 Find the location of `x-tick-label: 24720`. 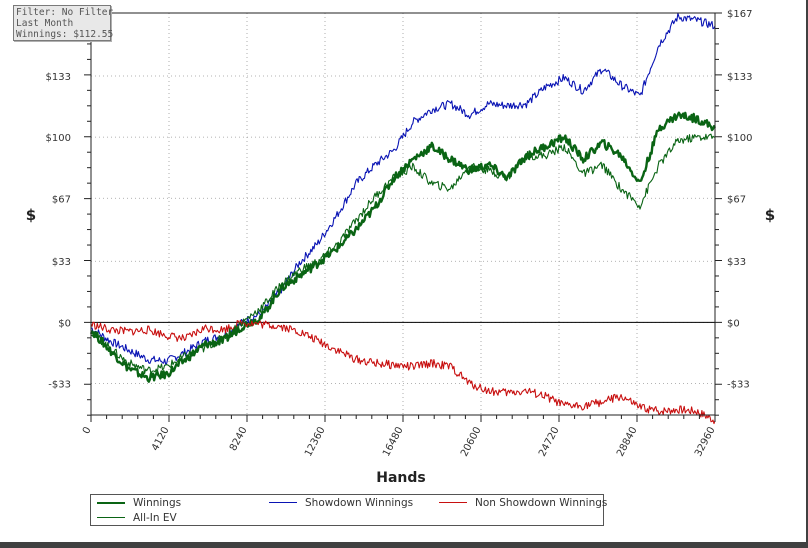

x-tick-label: 24720 is located at coordinates (549, 441).